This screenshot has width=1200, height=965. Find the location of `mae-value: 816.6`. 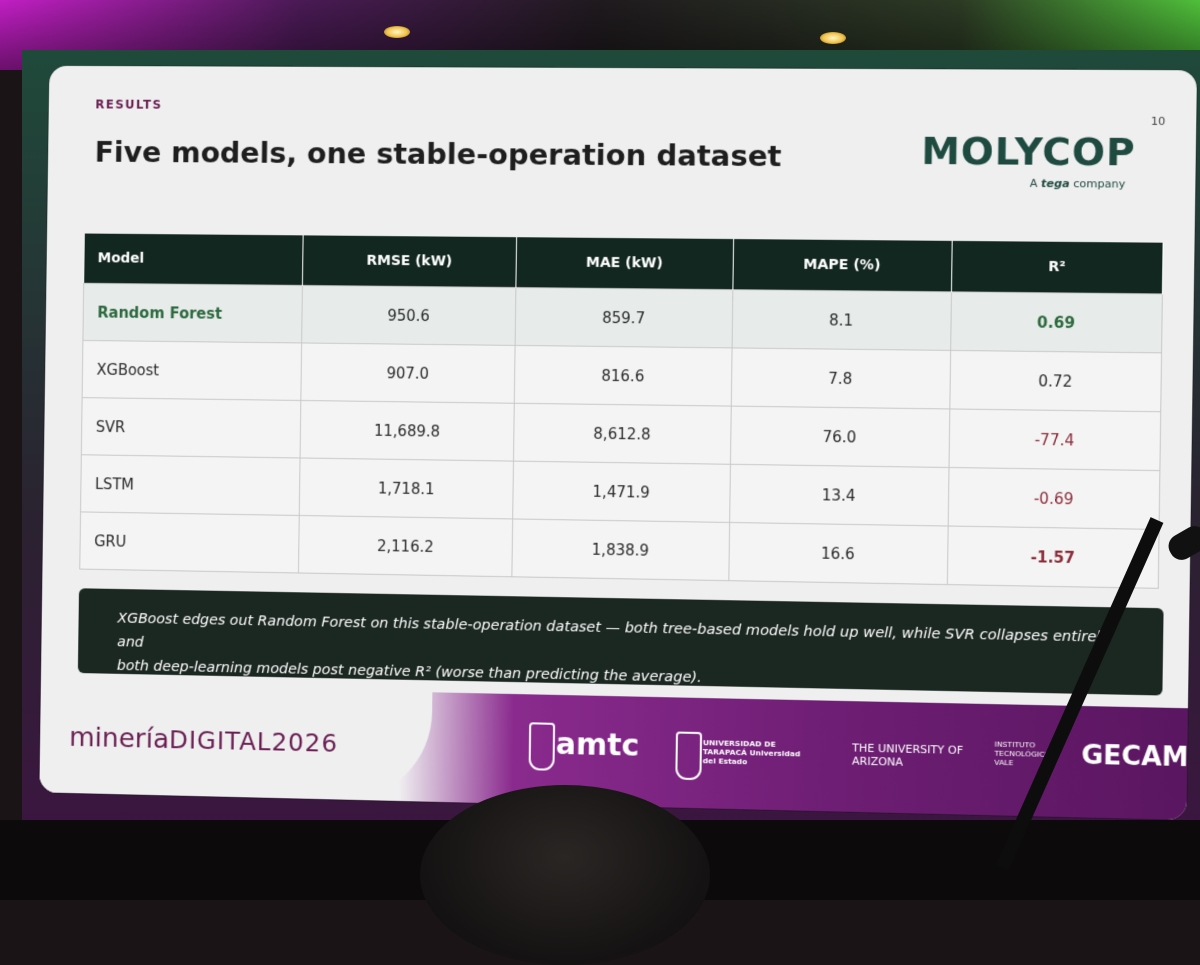

mae-value: 816.6 is located at coordinates (623, 376).